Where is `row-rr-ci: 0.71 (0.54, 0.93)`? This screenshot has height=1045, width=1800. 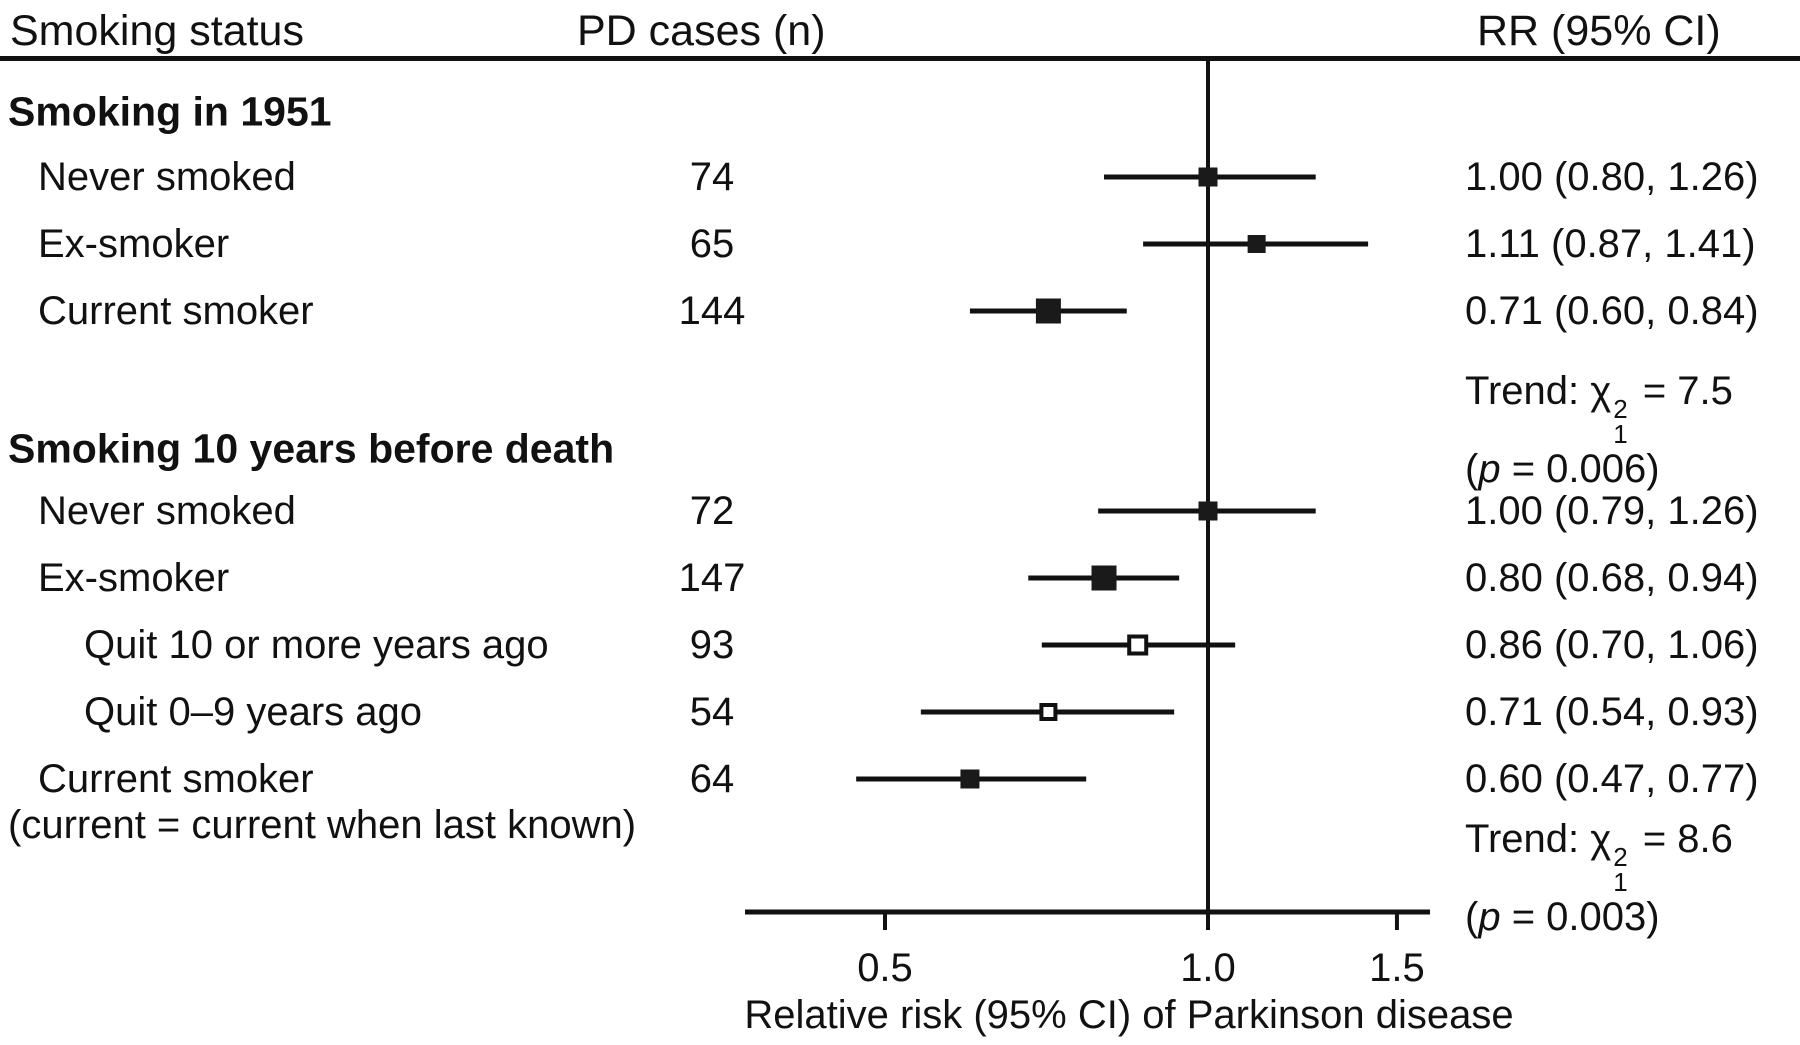
row-rr-ci: 0.71 (0.54, 0.93) is located at coordinates (1612, 712).